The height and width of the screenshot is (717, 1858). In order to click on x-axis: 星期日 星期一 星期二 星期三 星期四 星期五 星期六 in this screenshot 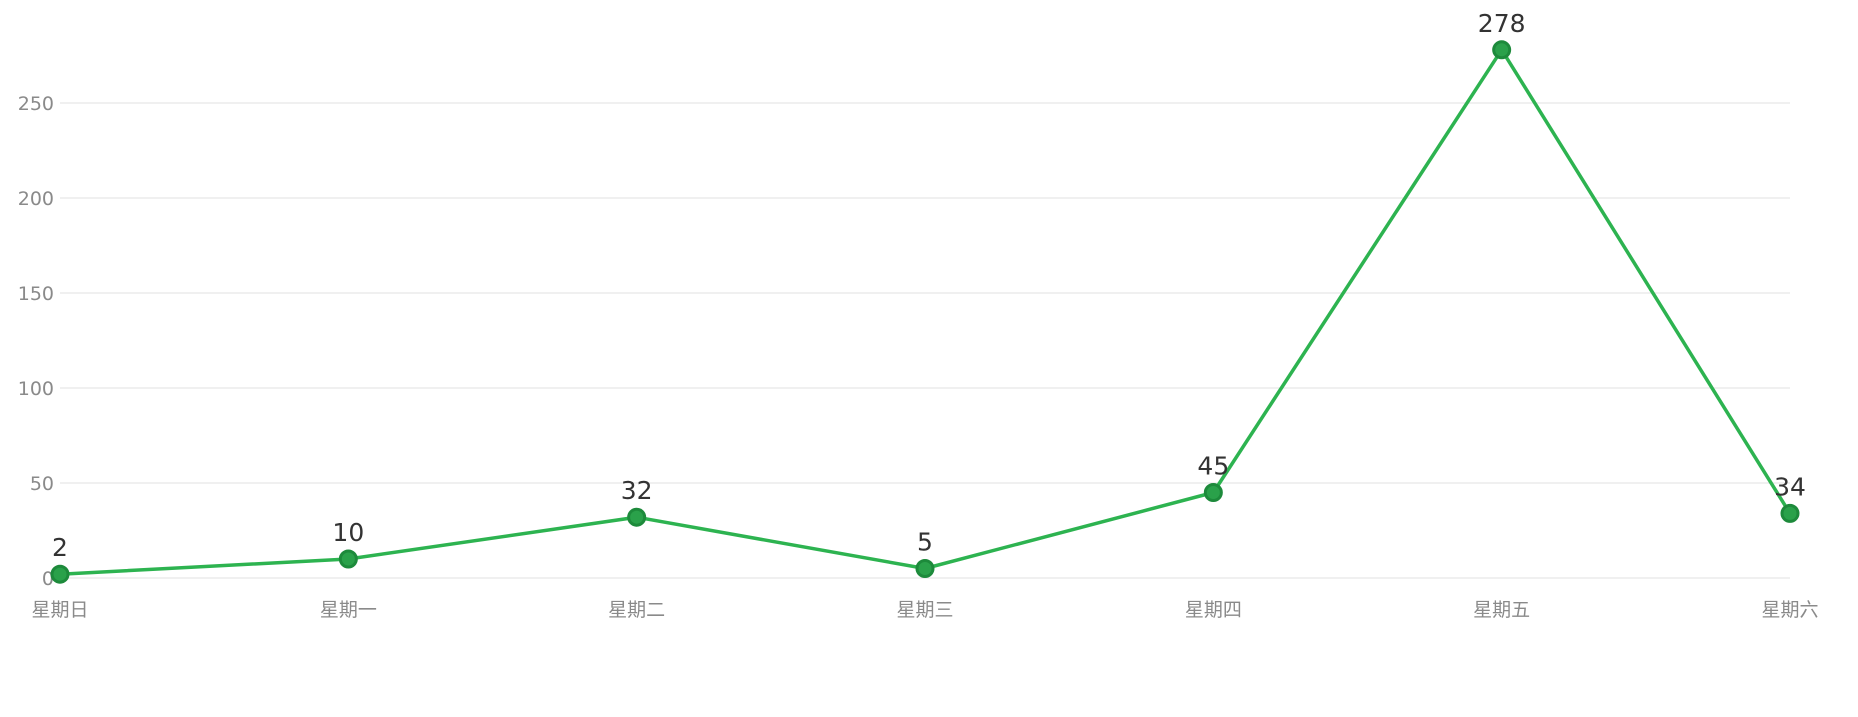, I will do `click(924, 610)`.